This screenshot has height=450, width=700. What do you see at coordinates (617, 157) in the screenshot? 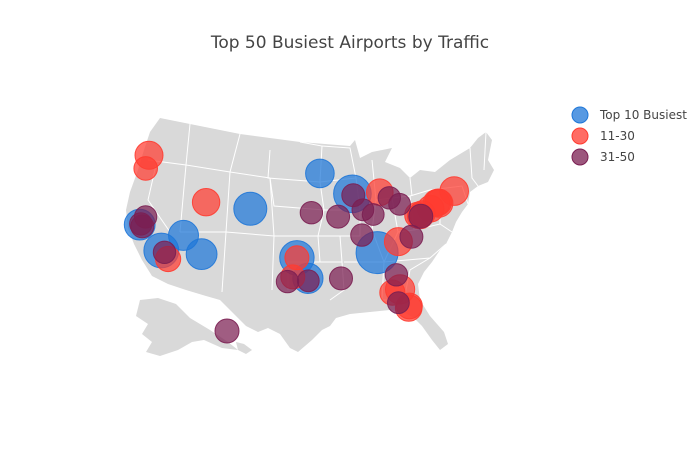
I see `legend-label-low: 31-50` at bounding box center [617, 157].